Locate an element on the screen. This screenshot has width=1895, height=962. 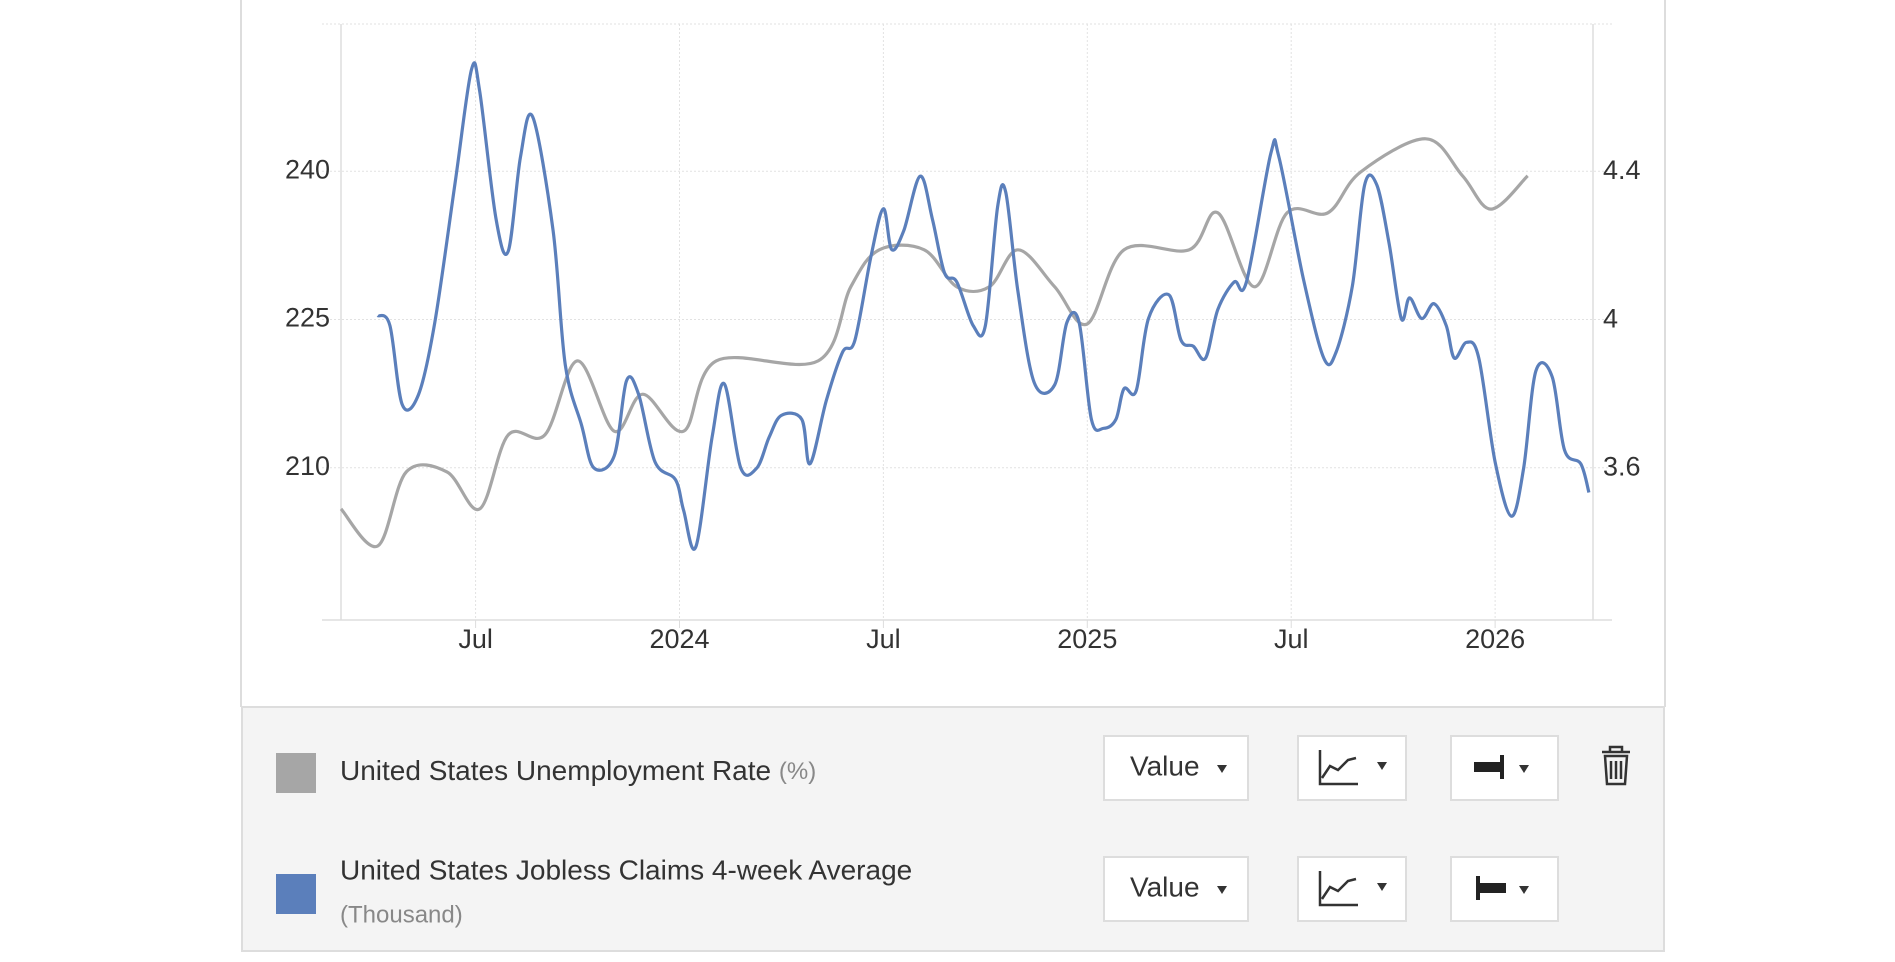
x-tick-label: 2026 is located at coordinates (1495, 639).